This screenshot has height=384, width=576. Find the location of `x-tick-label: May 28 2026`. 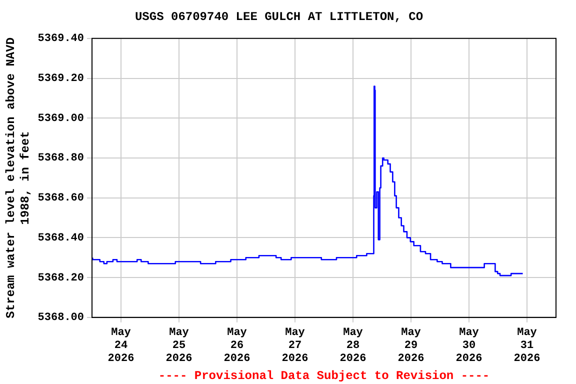

x-tick-label: May 28 2026 is located at coordinates (353, 346).